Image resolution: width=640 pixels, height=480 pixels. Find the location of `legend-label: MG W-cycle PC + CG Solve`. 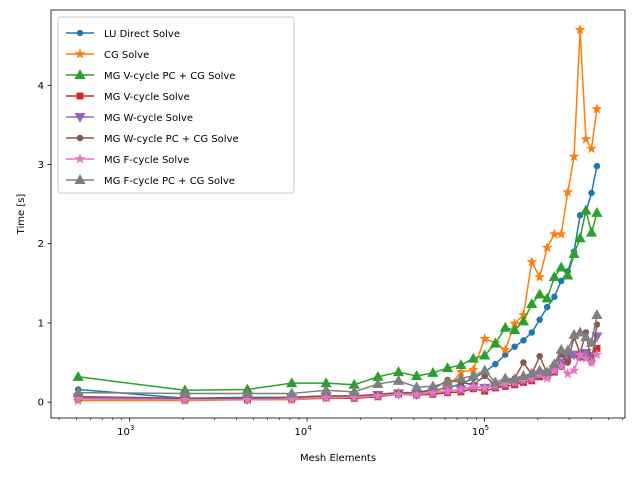

legend-label: MG W-cycle PC + CG Solve is located at coordinates (171, 139).